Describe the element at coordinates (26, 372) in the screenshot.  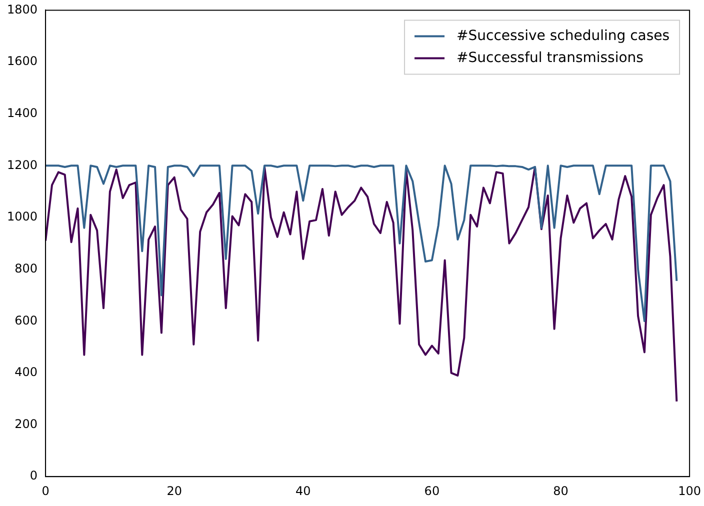
I see `y-tick-label: 400` at that location.